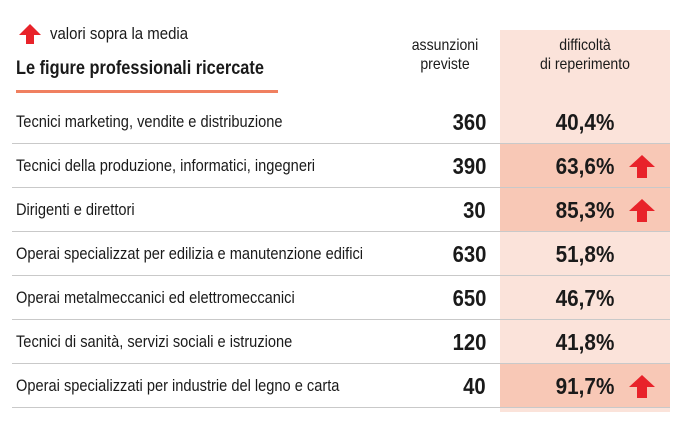 The height and width of the screenshot is (426, 700). What do you see at coordinates (585, 298) in the screenshot?
I see `row-difficolta-value: 46,7%` at bounding box center [585, 298].